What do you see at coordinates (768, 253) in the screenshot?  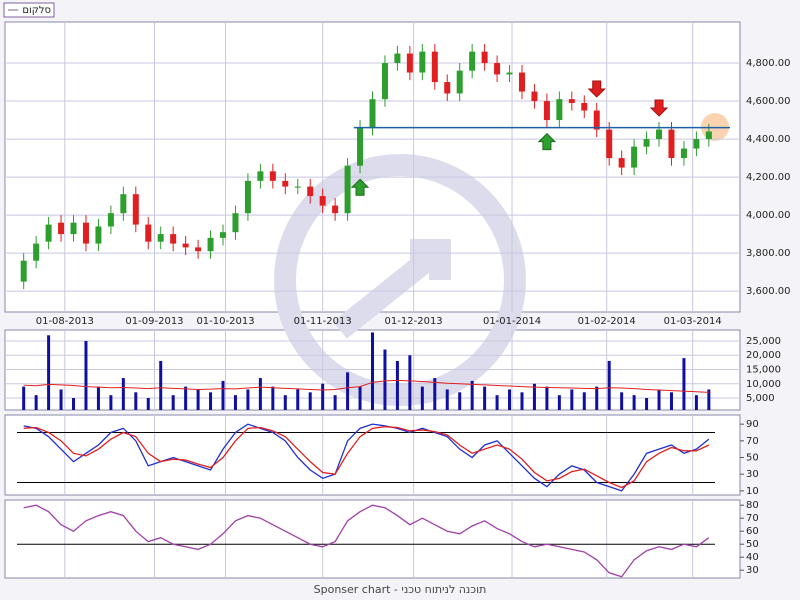 I see `y-tick-label: 3,800.00` at bounding box center [768, 253].